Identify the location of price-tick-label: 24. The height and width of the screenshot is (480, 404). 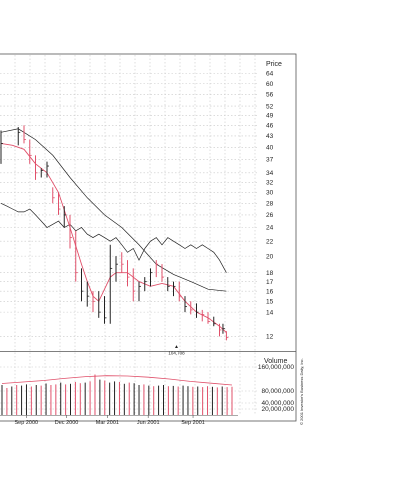
(270, 228).